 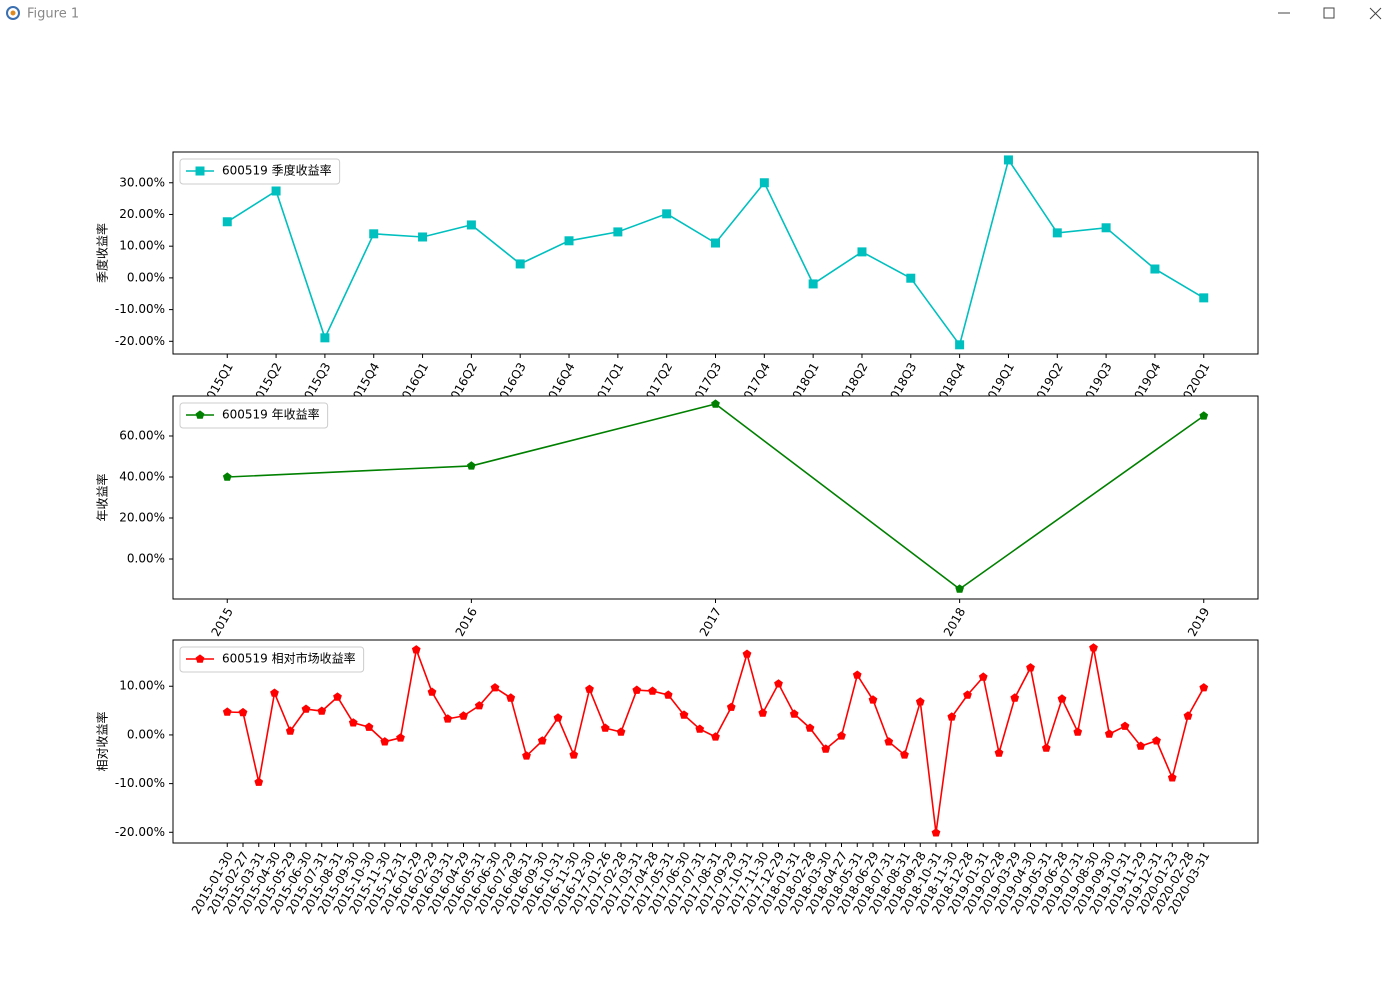 What do you see at coordinates (289, 658) in the screenshot?
I see `legend-label: 600519 相对市场收益率` at bounding box center [289, 658].